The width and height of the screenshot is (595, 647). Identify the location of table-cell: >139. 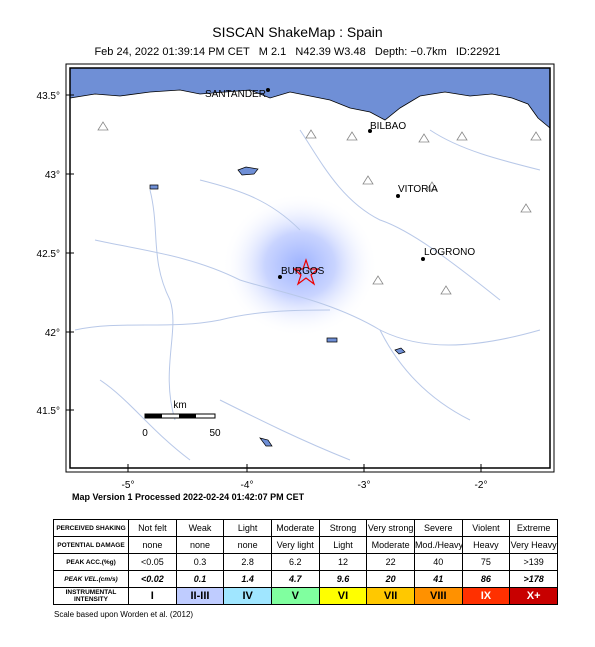
(533, 562).